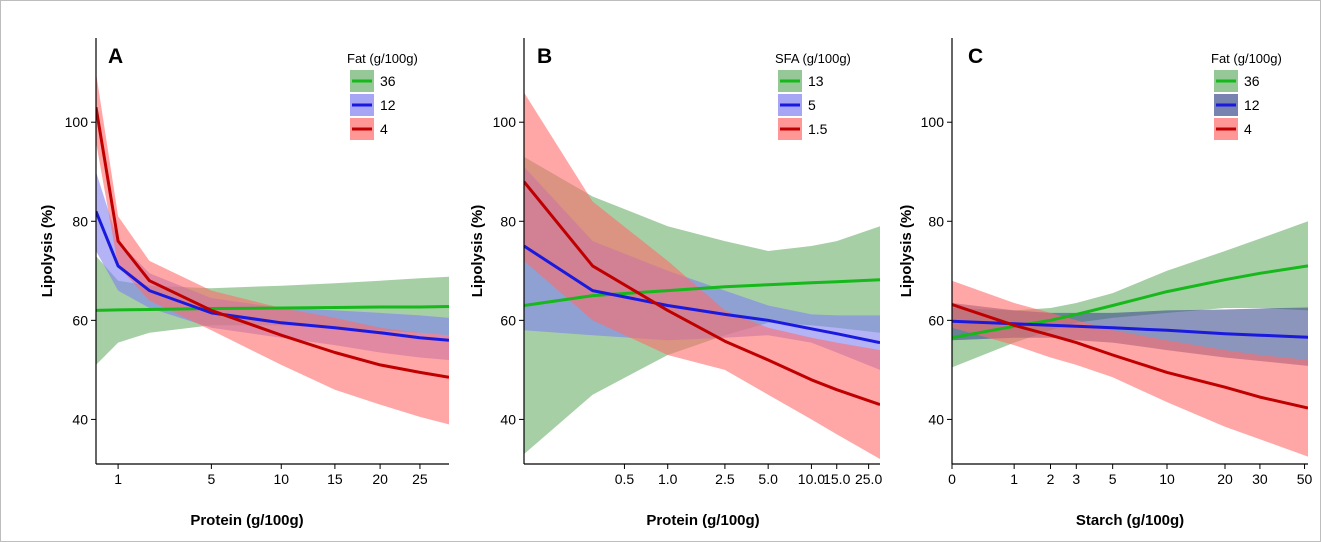  I want to click on panel-b-y-tick-label-0: 40, so click(508, 419).